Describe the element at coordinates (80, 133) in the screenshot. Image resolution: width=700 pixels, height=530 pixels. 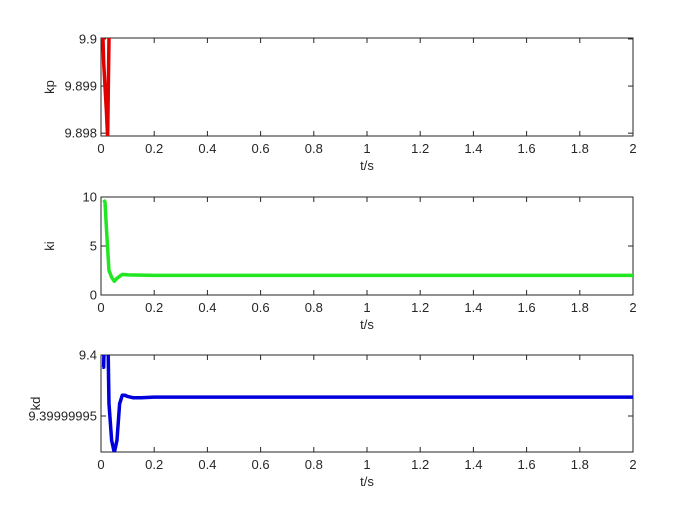
I see `y-tick-label: 9.898` at that location.